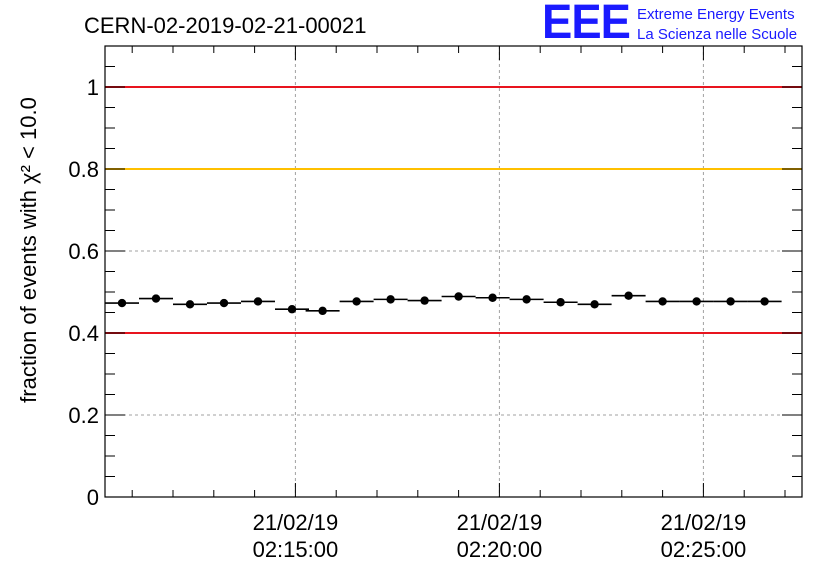 The height and width of the screenshot is (572, 836). Describe the element at coordinates (83, 415) in the screenshot. I see `y-tick-label: 0.2` at that location.